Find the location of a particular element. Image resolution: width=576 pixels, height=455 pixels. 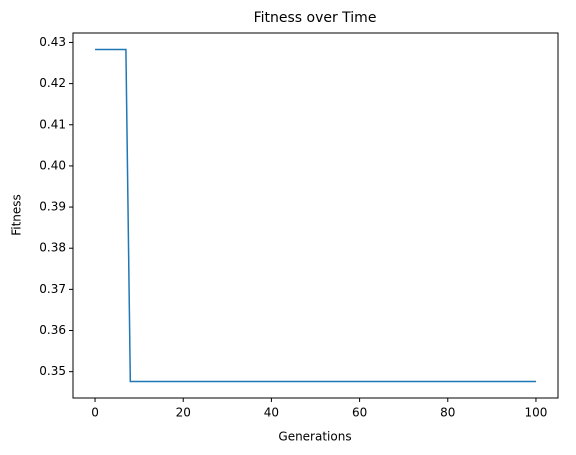

y-tick-label: 0.35 is located at coordinates (52, 371).